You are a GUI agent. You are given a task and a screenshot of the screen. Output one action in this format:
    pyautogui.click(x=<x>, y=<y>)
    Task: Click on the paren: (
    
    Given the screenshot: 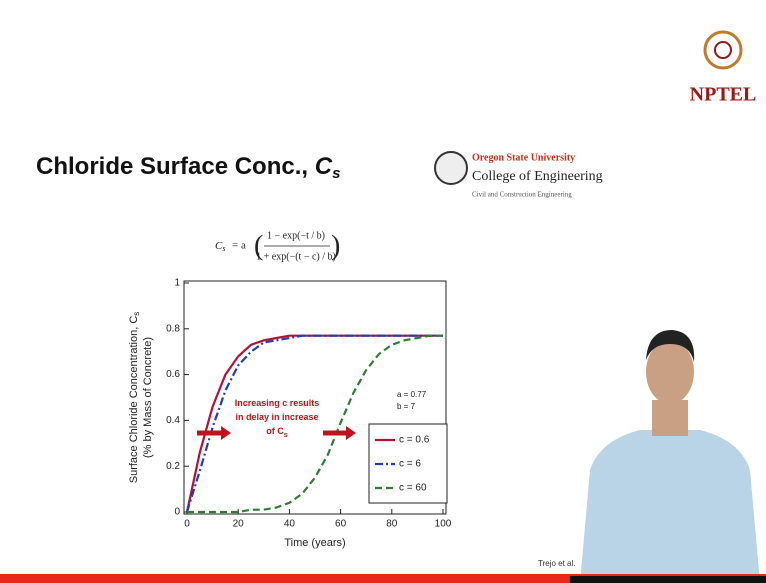 What is the action you would take?
    pyautogui.click(x=258, y=245)
    